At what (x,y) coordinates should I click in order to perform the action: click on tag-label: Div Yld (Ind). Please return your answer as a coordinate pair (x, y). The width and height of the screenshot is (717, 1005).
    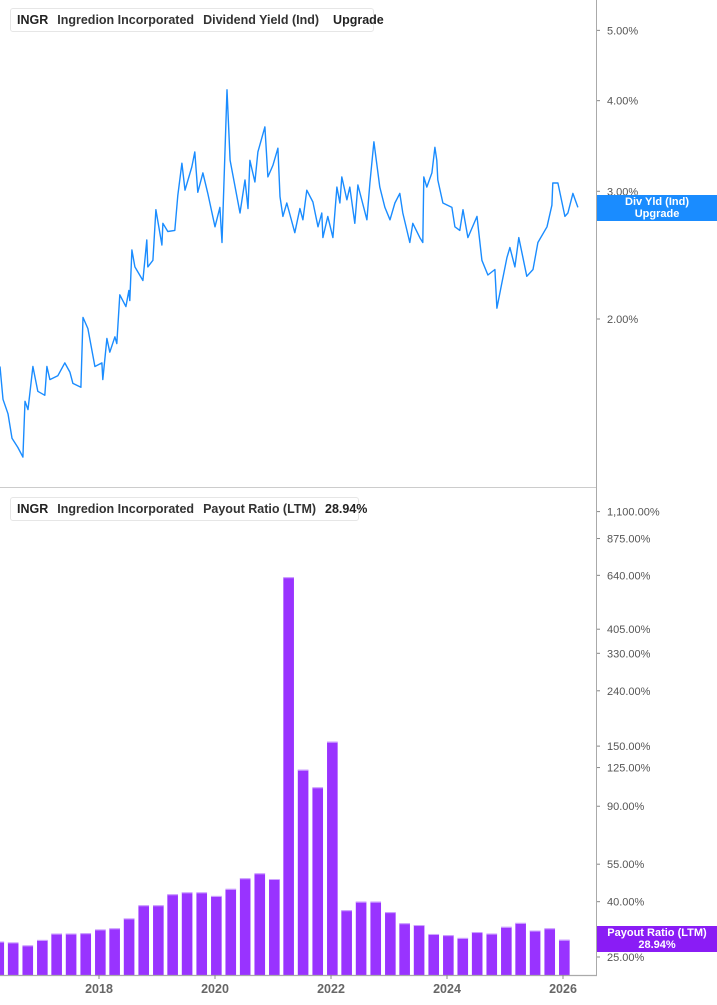
    Looking at the image, I should click on (657, 202).